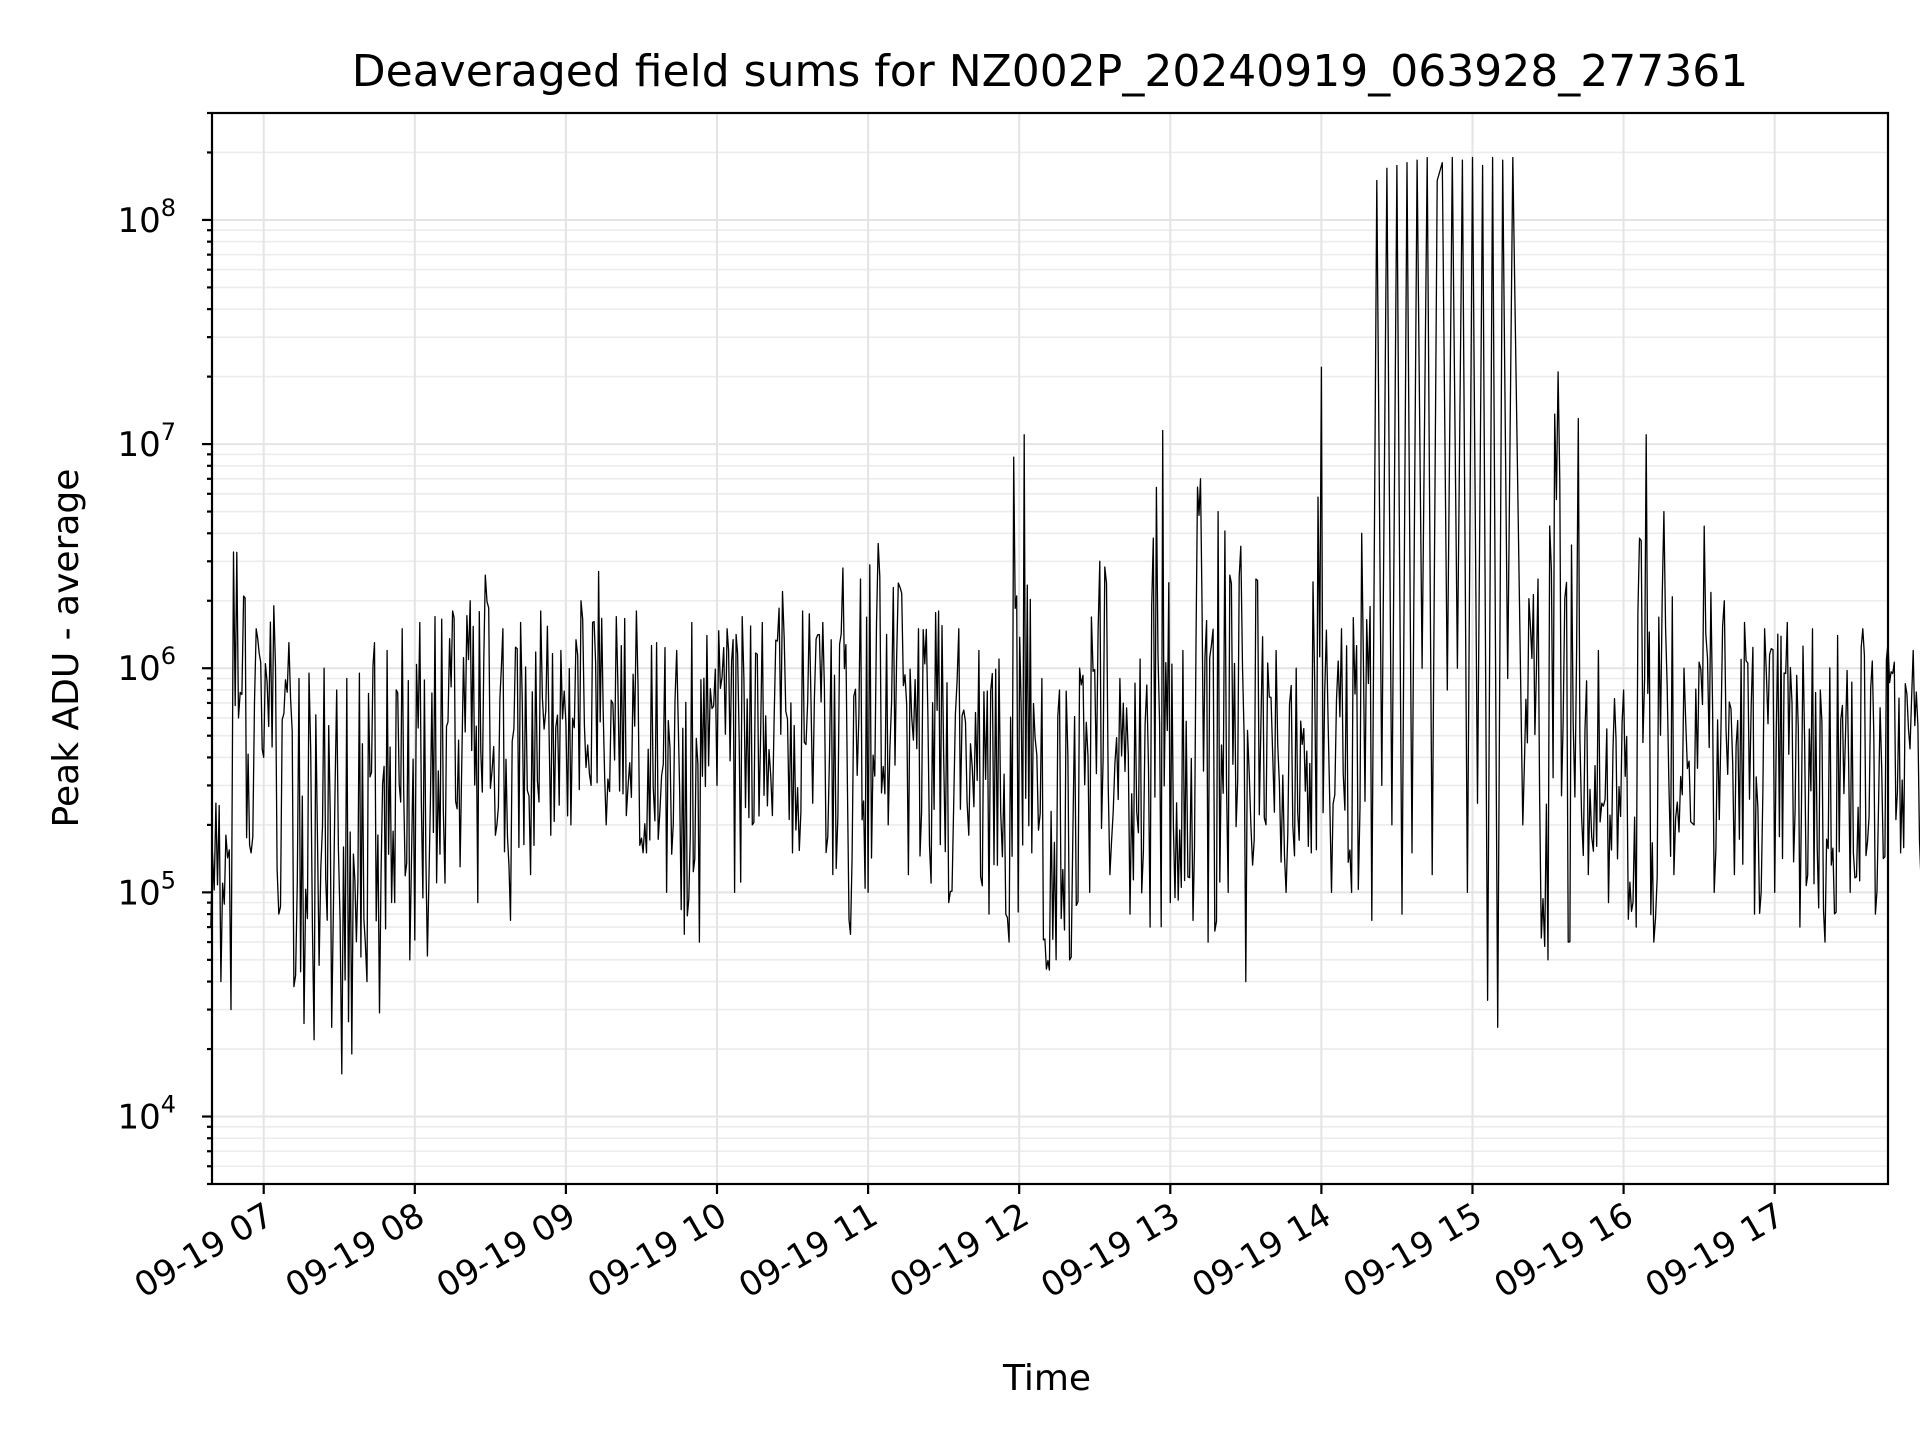 The image size is (1920, 1440). I want to click on y-tick-label: 10⁵, so click(146, 889).